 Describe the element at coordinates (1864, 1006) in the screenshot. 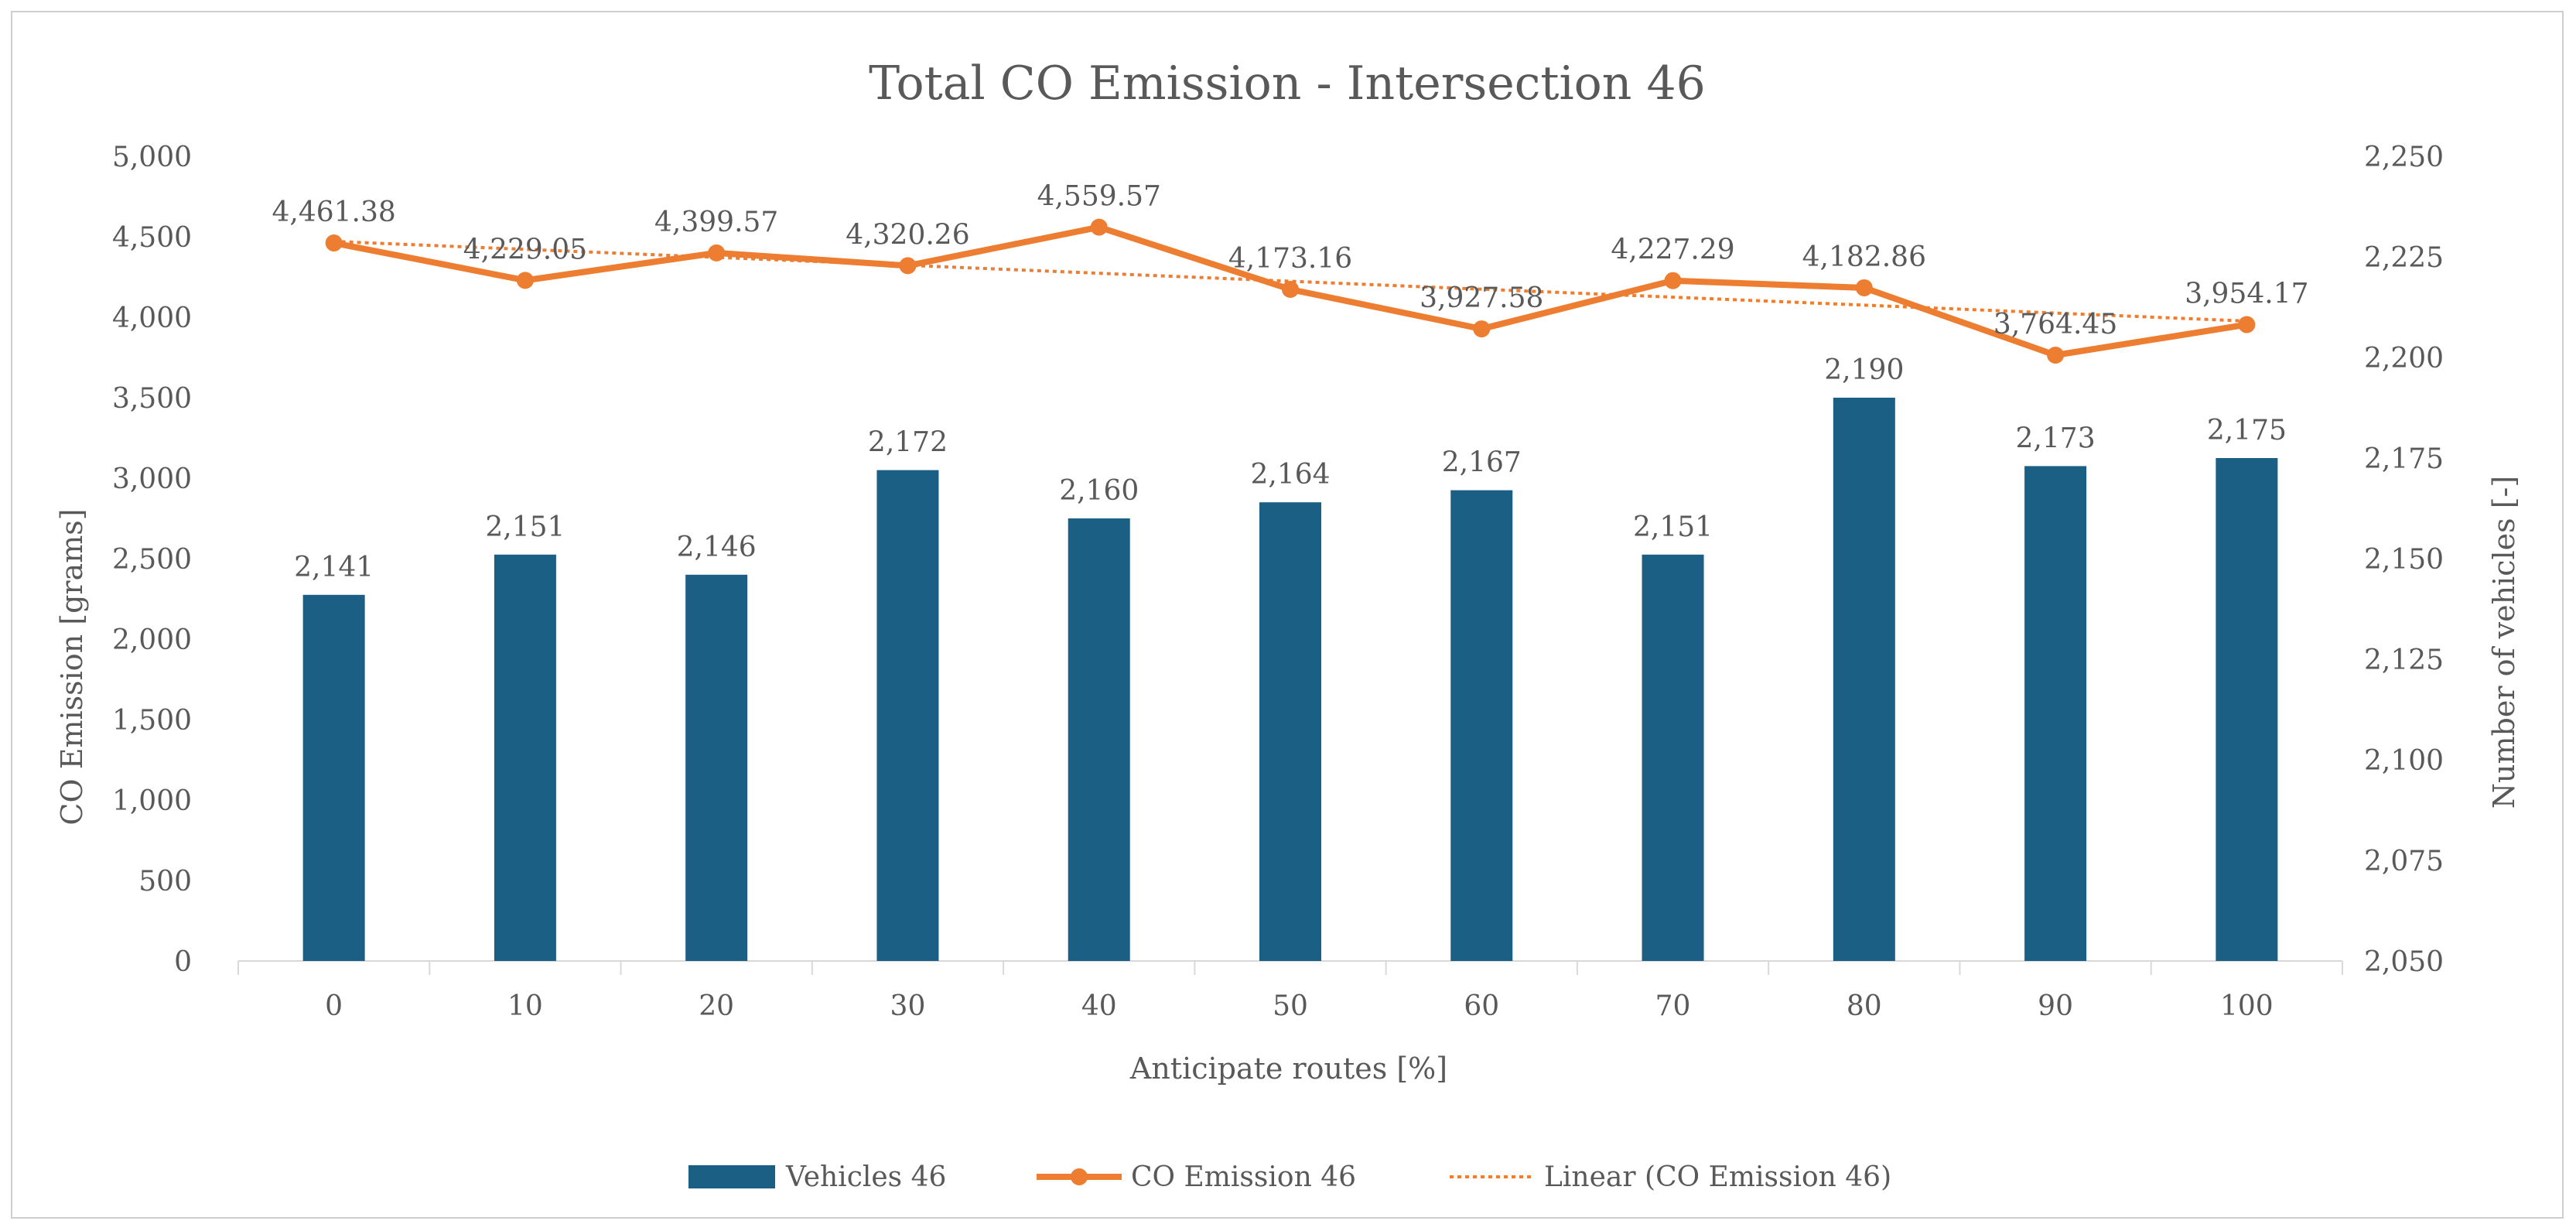

I see `x-tick-label: 80` at that location.